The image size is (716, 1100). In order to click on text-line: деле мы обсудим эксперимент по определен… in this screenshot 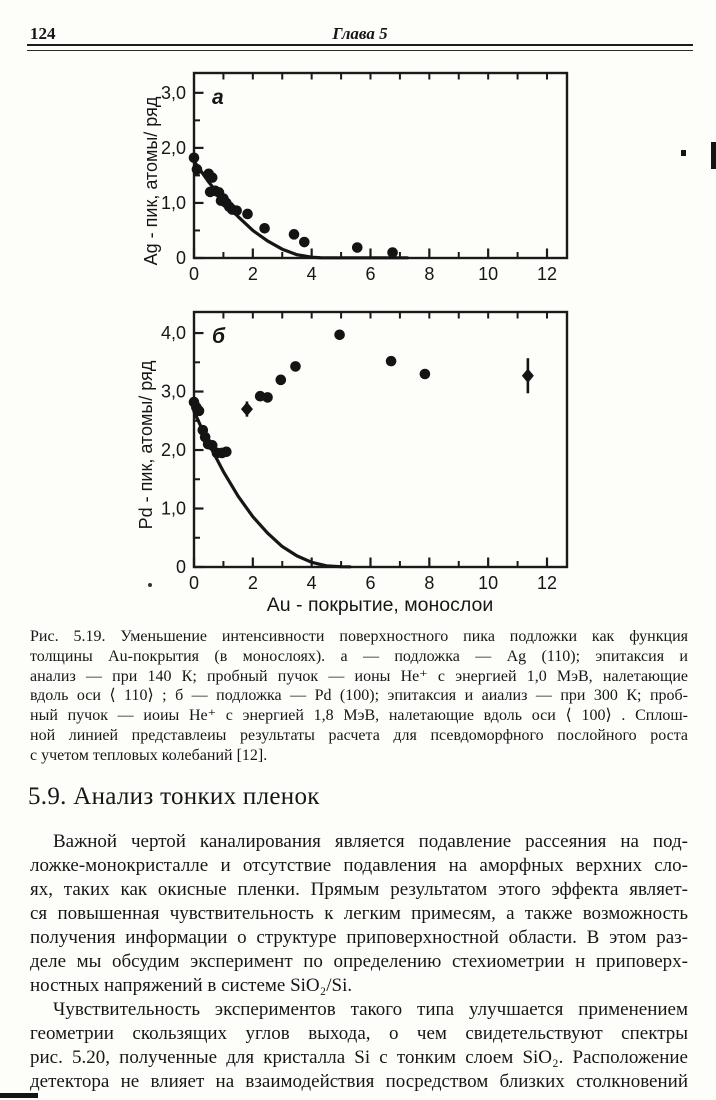, I will do `click(359, 961)`.